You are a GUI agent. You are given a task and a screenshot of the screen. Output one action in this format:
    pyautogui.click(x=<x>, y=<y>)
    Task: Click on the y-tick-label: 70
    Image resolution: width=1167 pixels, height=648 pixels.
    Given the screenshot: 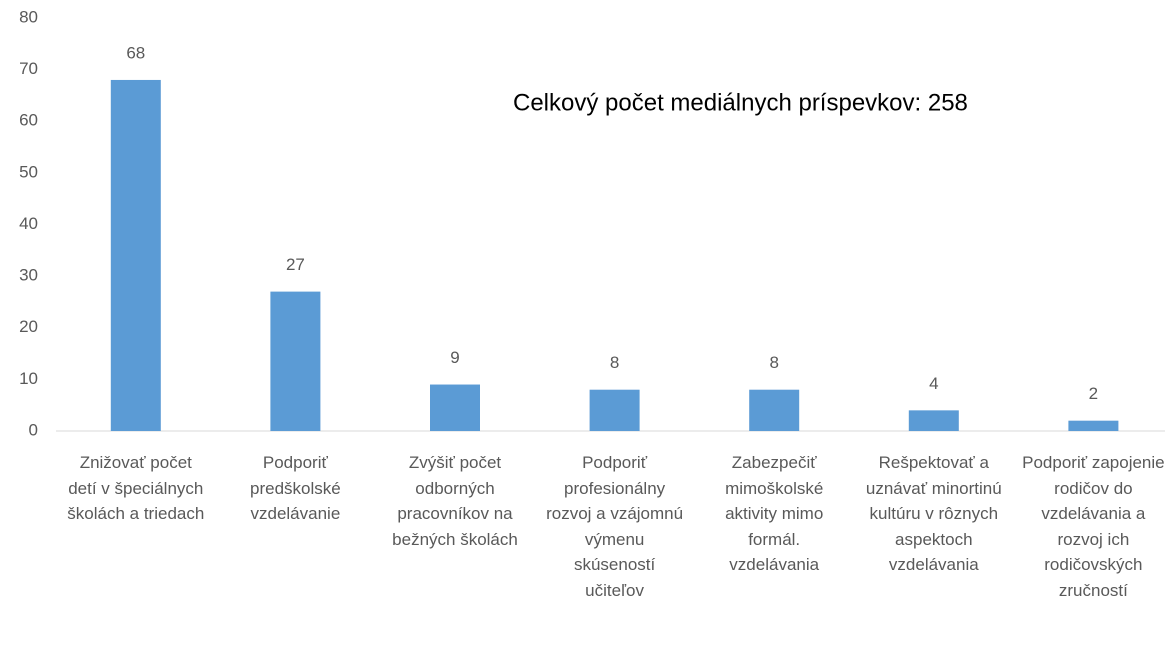 What is the action you would take?
    pyautogui.click(x=28, y=68)
    